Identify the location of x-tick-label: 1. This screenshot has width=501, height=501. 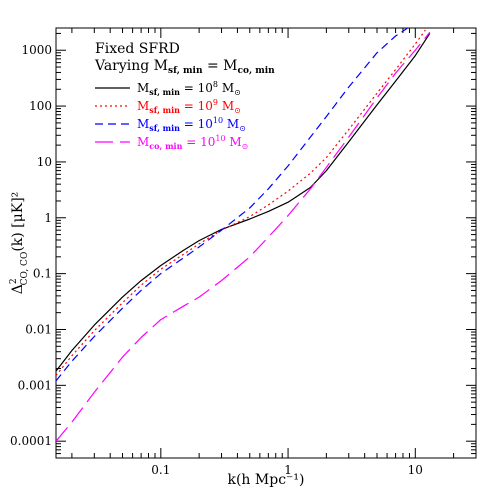
(288, 470).